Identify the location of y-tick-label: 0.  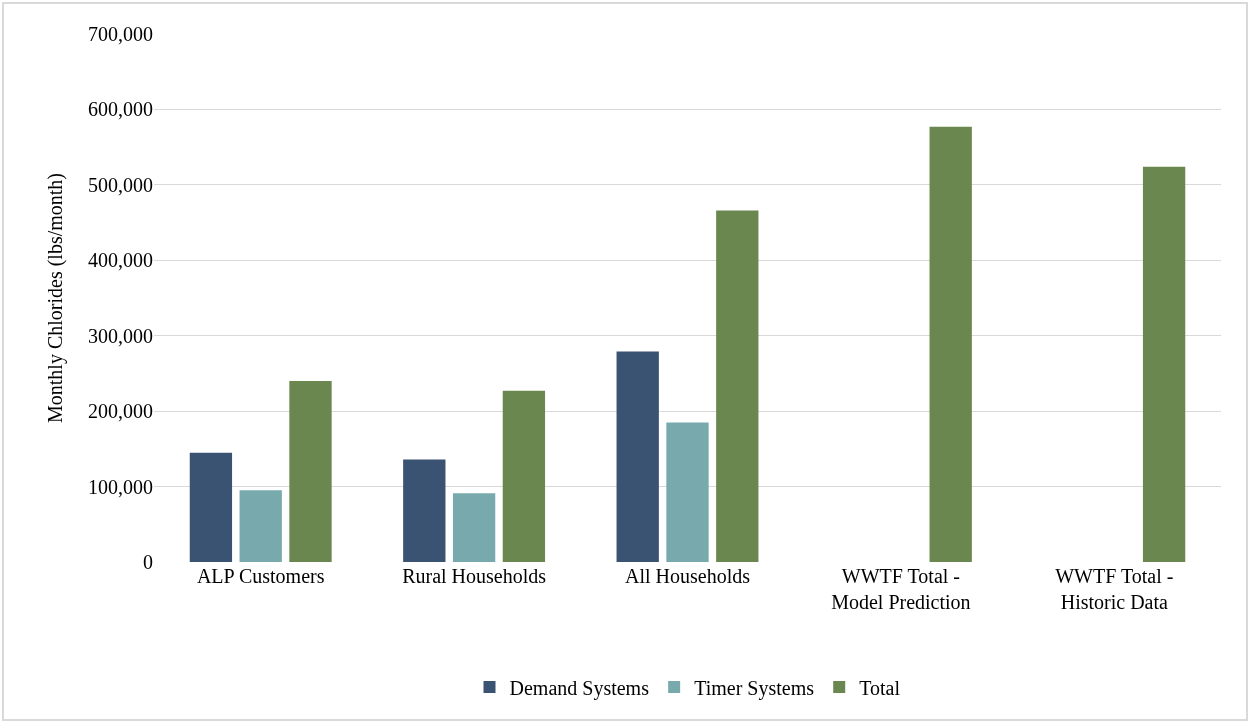
(148, 562).